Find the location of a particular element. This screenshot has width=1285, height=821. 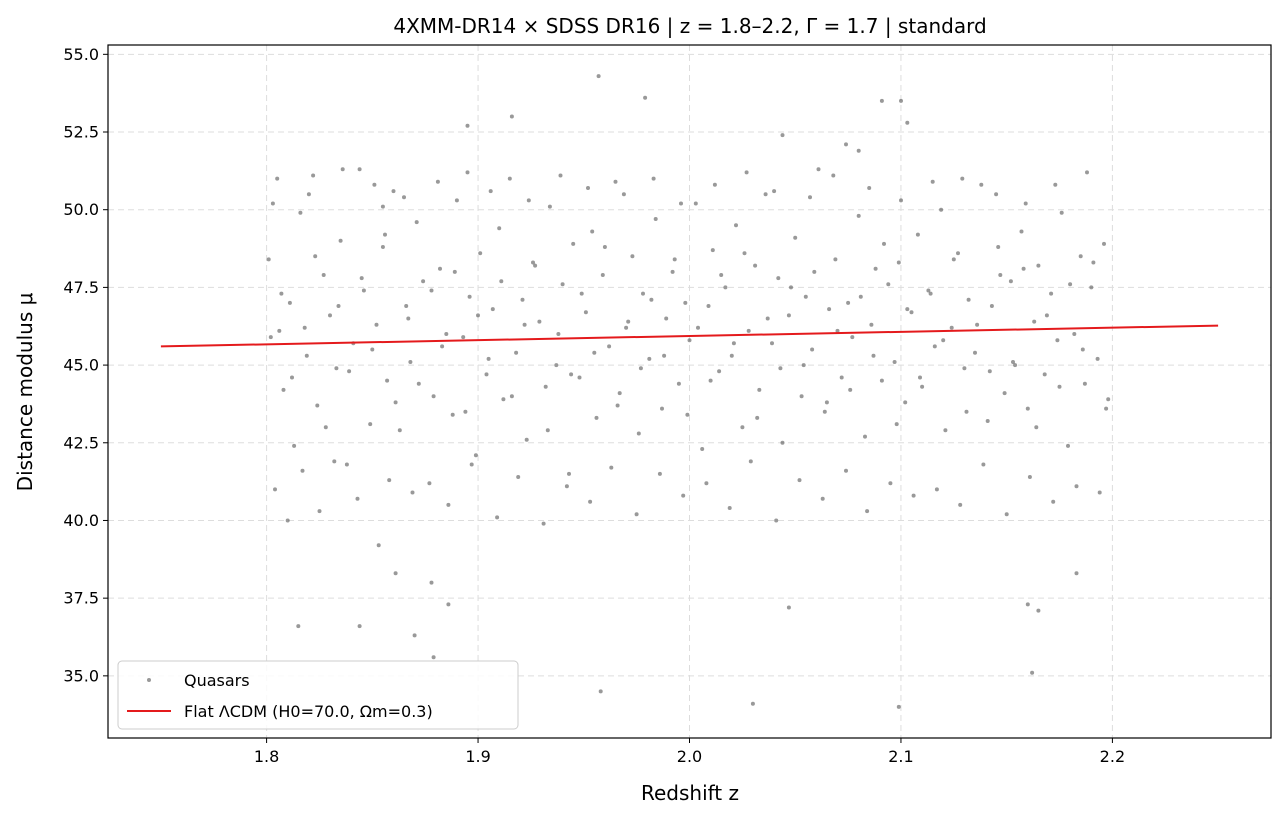

y-tick-label: 50.0 is located at coordinates (81, 209).